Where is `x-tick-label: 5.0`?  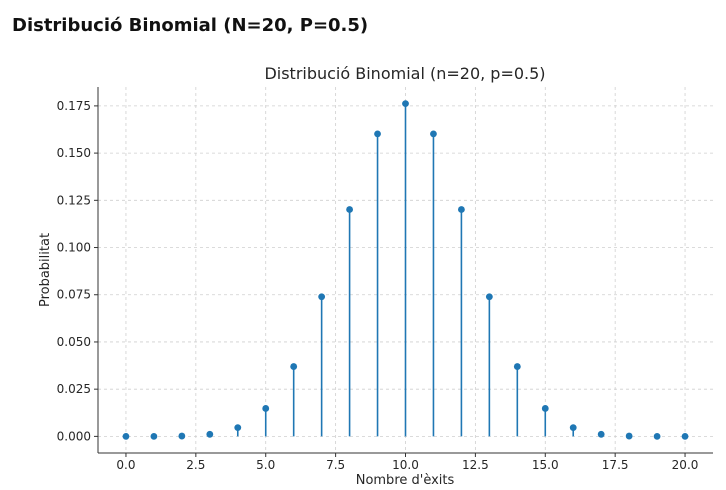 x-tick-label: 5.0 is located at coordinates (265, 465).